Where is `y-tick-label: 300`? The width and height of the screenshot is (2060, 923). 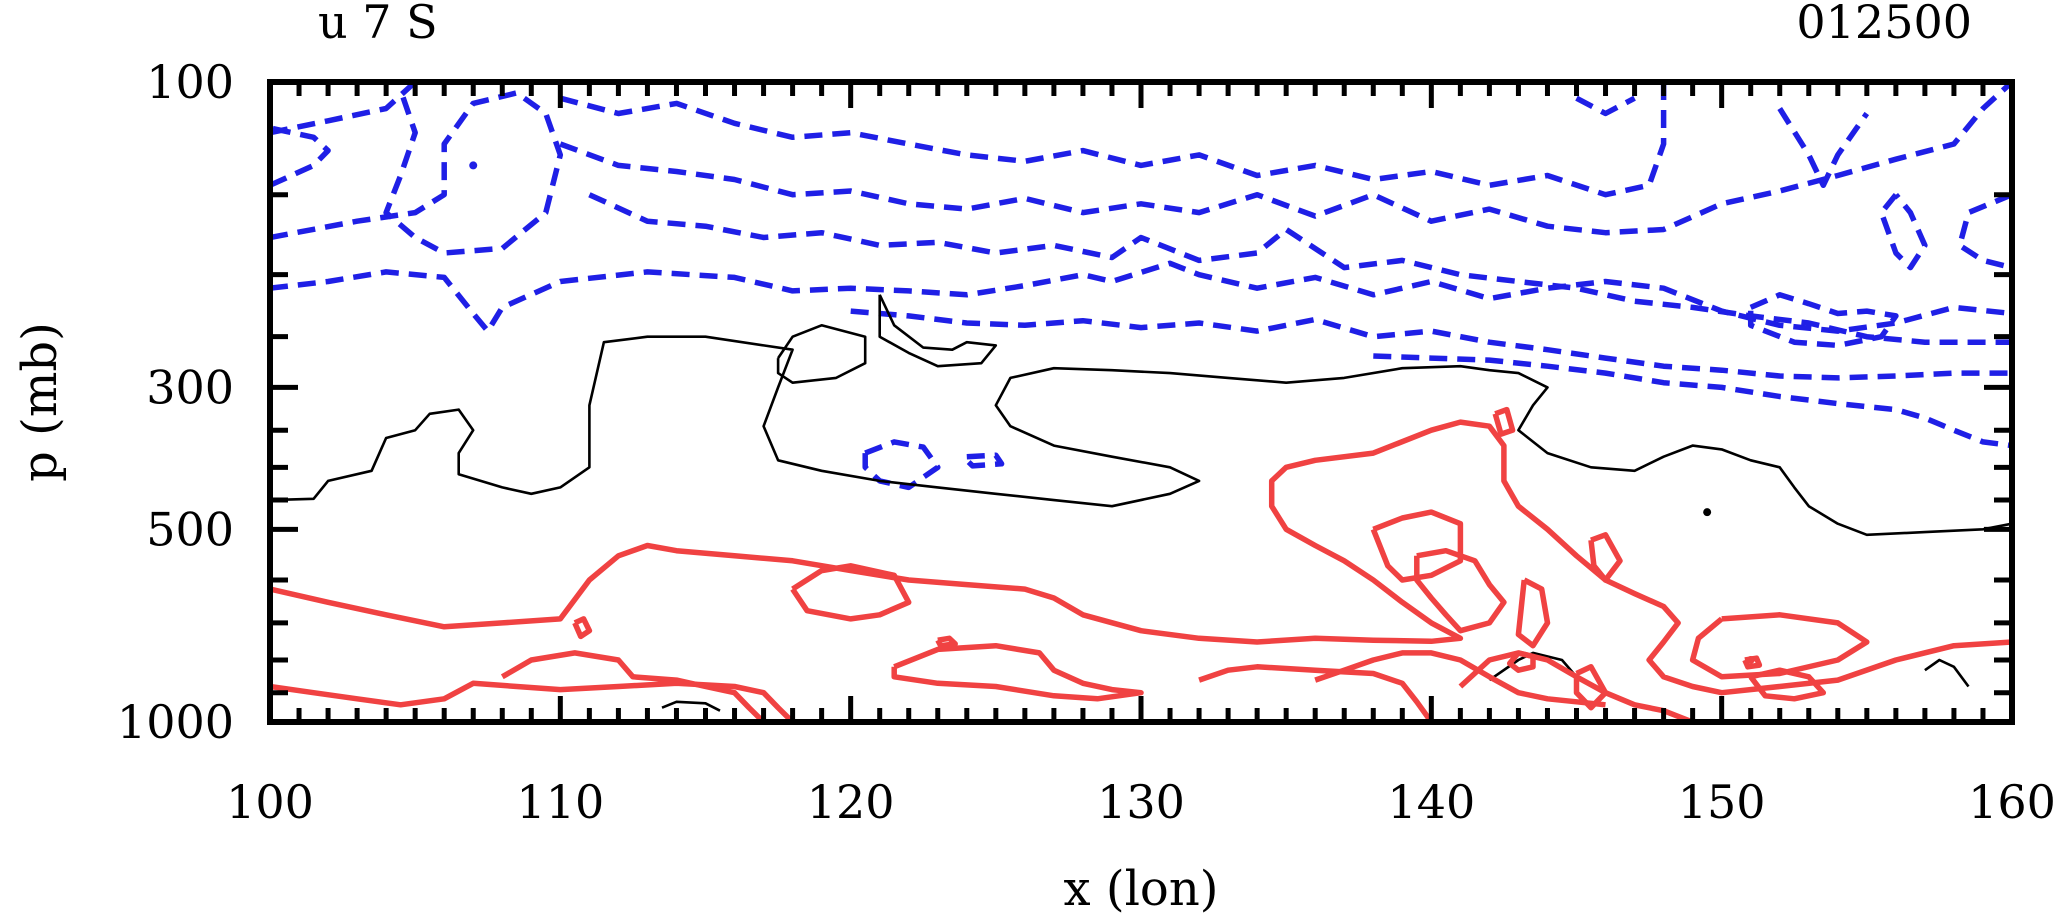
y-tick-label: 300 is located at coordinates (190, 387).